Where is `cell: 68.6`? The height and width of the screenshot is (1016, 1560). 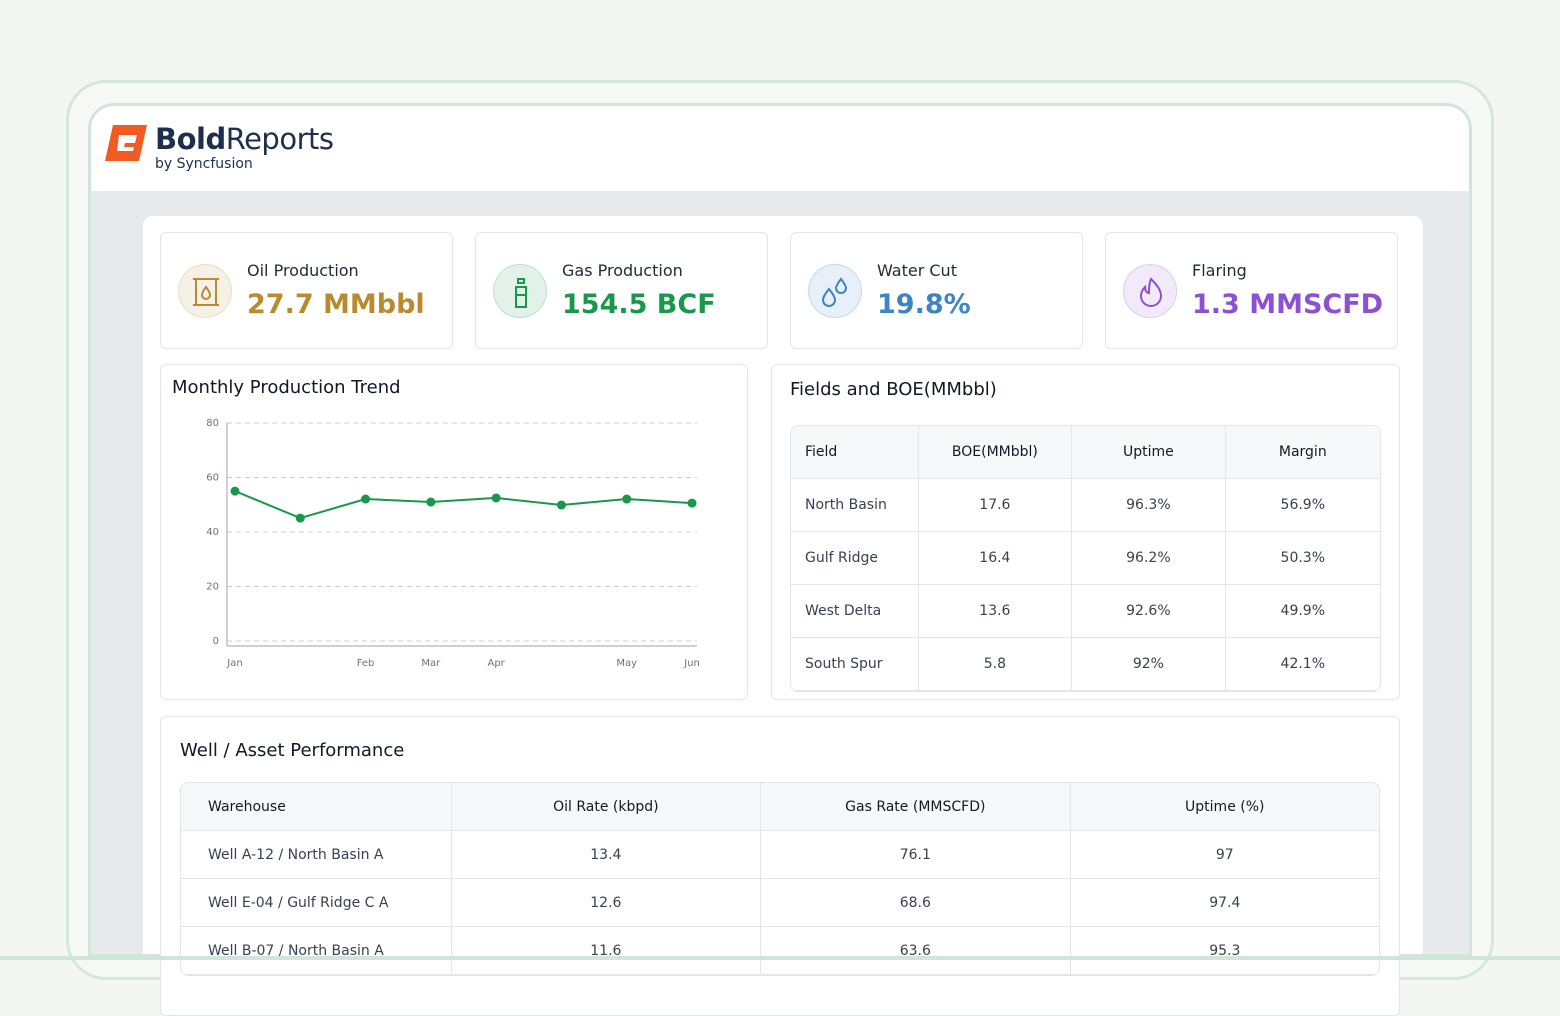
cell: 68.6 is located at coordinates (916, 903).